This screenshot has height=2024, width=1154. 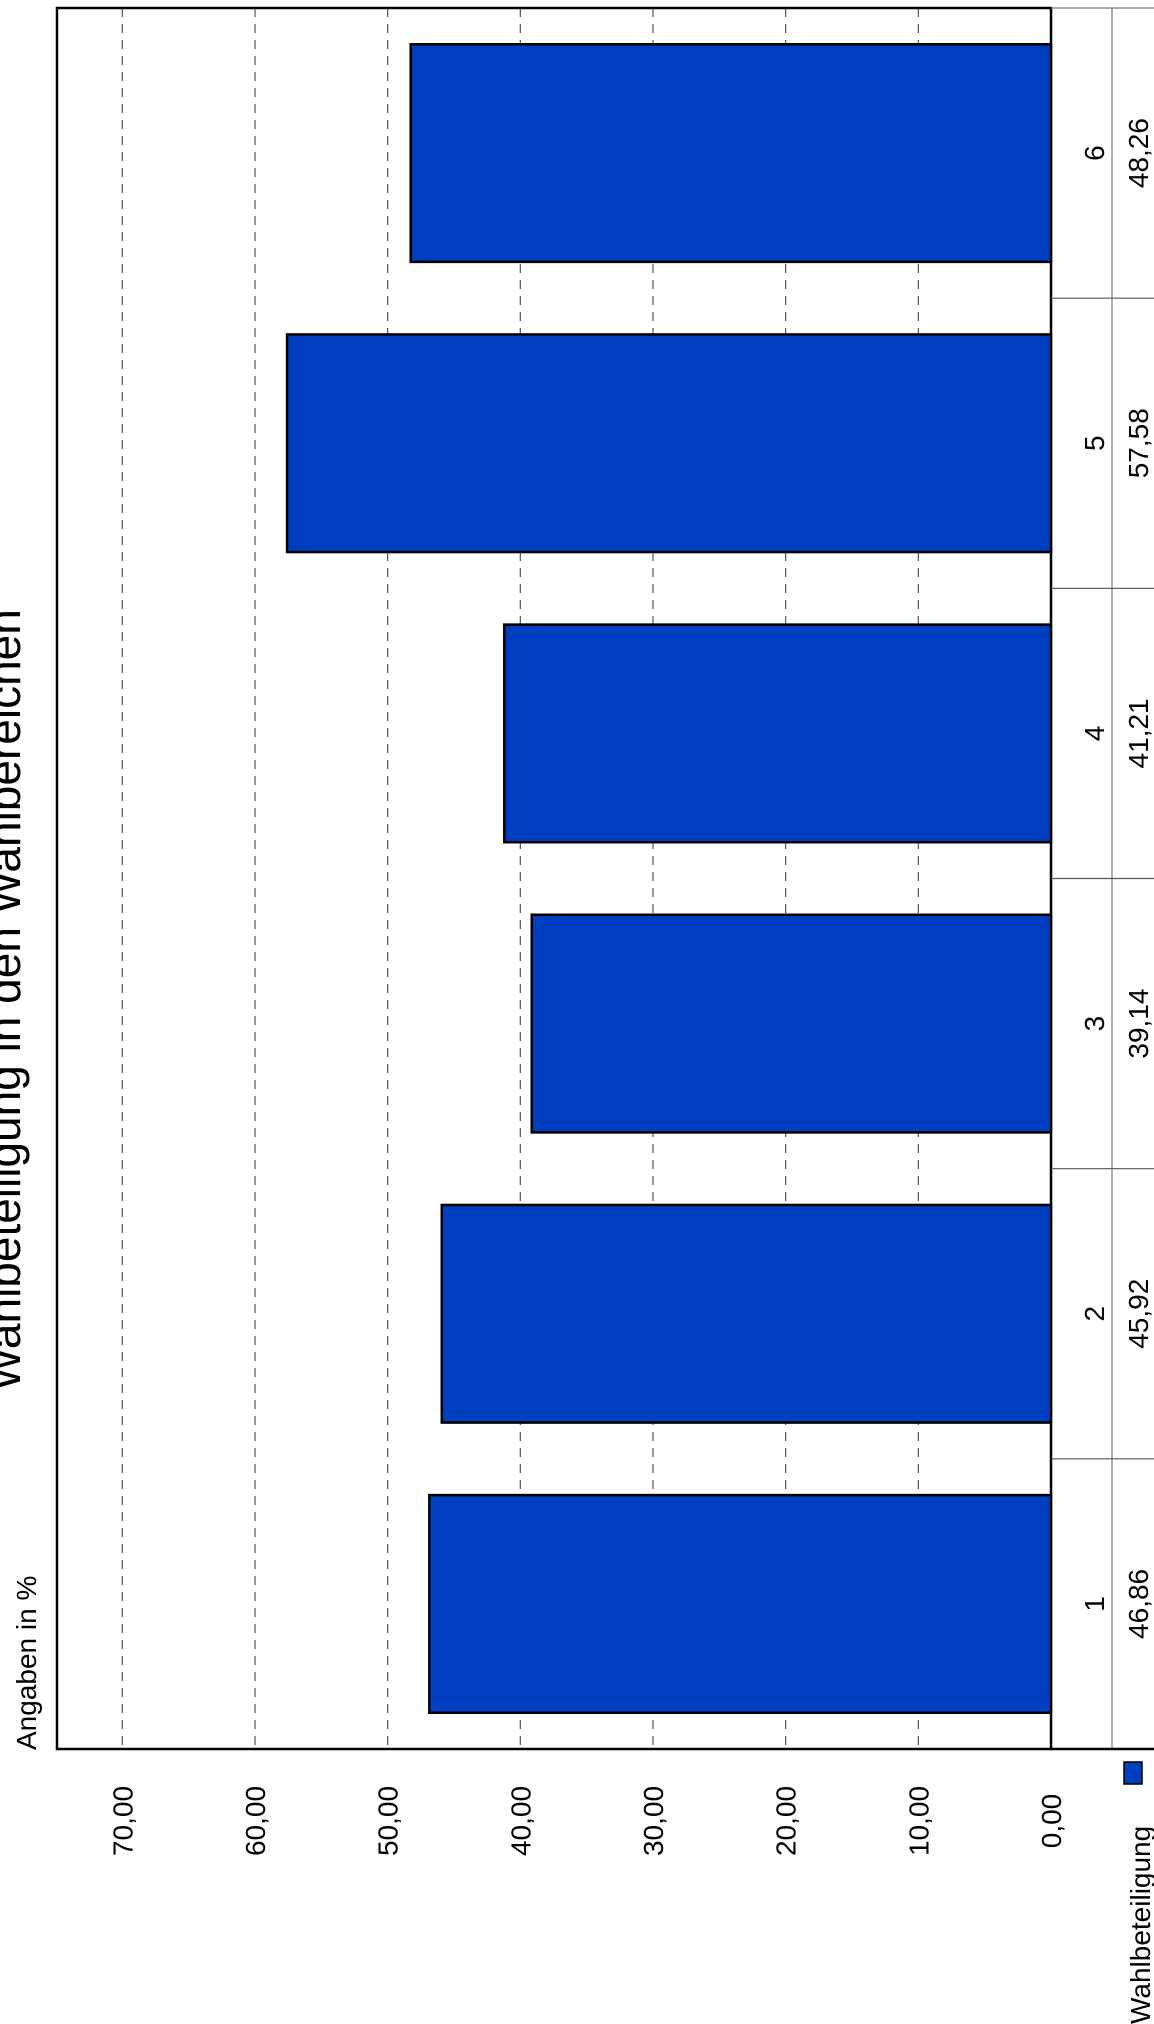 What do you see at coordinates (1138, 443) in the screenshot?
I see `data-label: 57,58` at bounding box center [1138, 443].